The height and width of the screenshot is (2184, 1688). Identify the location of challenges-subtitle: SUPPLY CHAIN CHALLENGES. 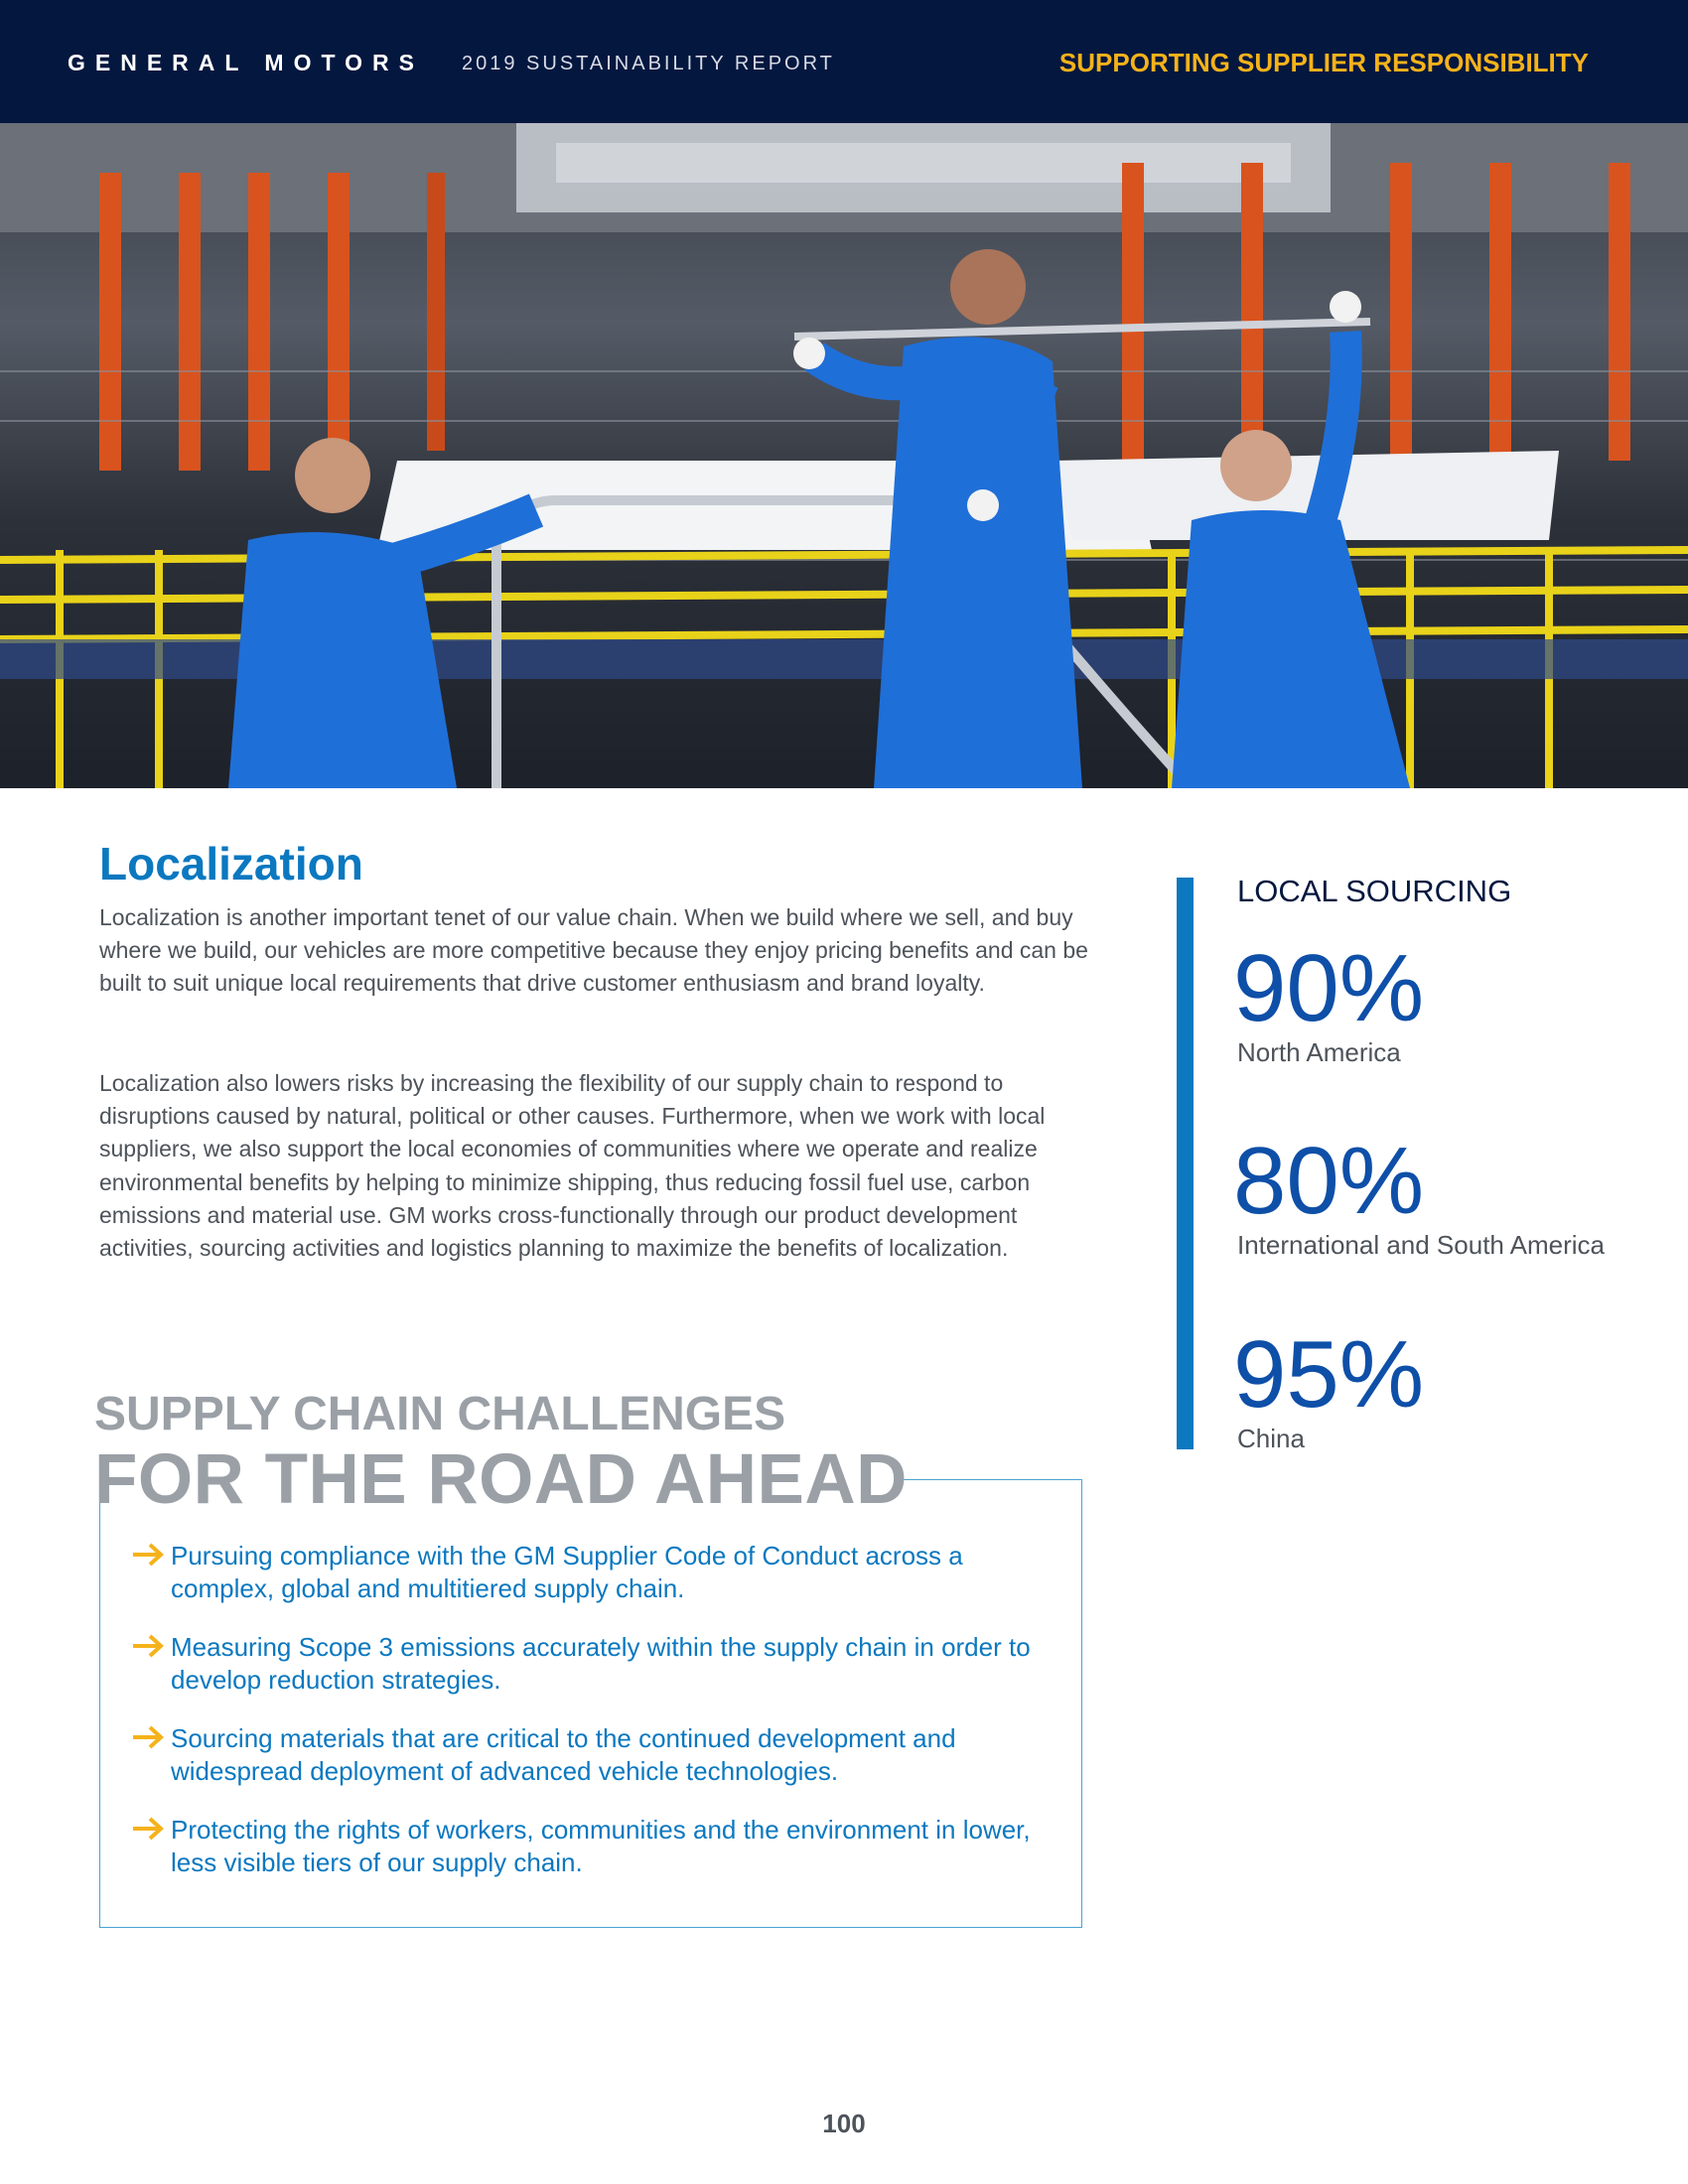
(440, 1414).